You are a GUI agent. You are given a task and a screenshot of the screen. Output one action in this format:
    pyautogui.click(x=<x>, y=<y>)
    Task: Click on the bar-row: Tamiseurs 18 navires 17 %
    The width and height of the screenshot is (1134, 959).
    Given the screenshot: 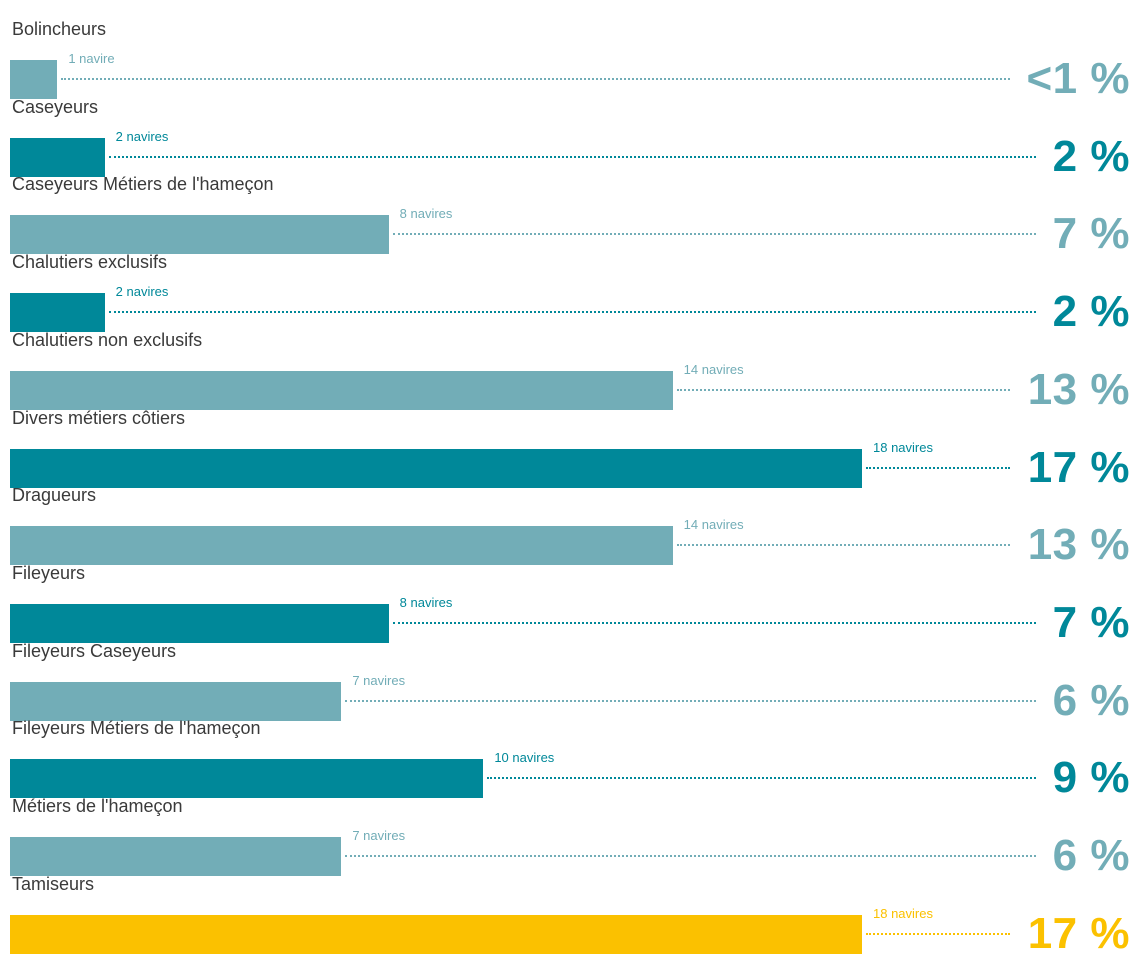 What is the action you would take?
    pyautogui.click(x=567, y=915)
    